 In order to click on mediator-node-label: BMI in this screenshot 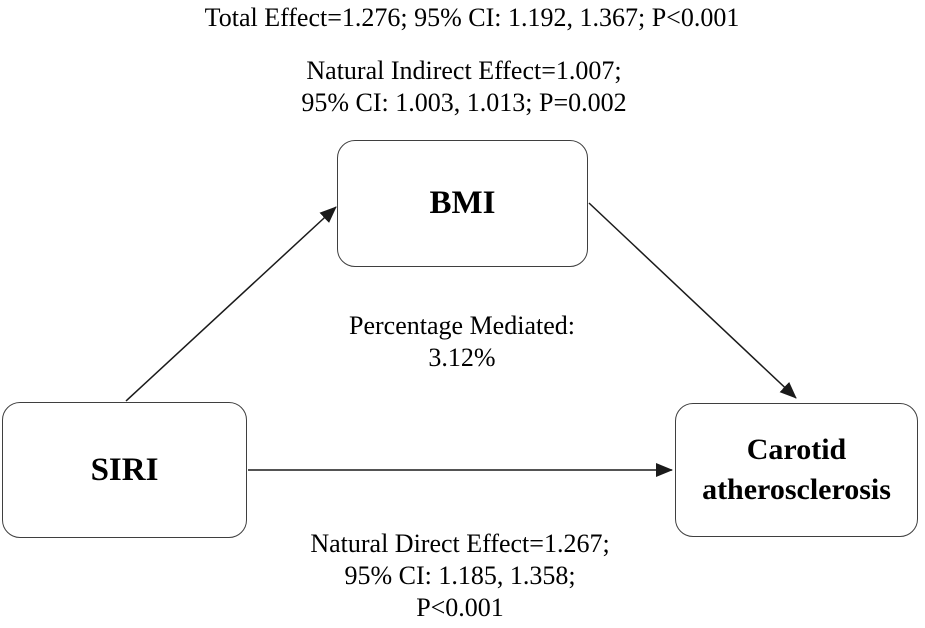, I will do `click(462, 203)`.